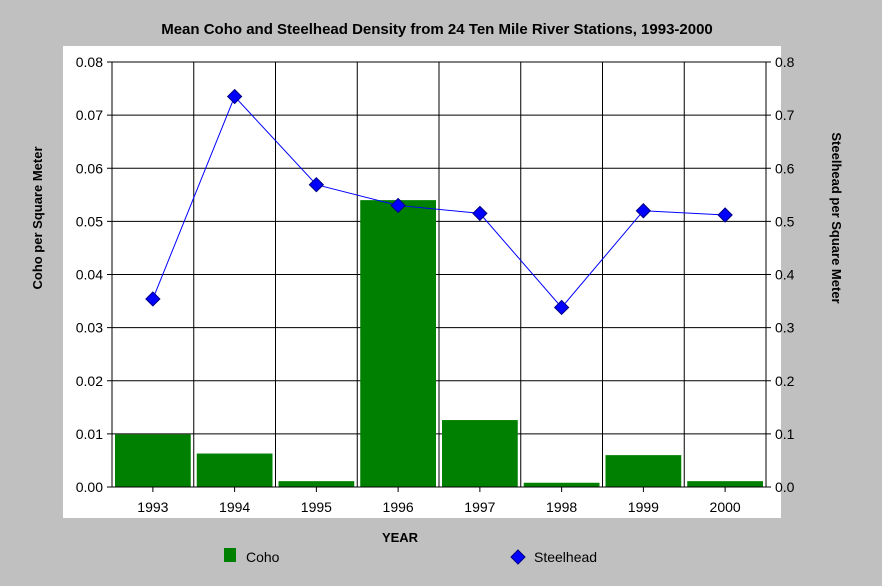  What do you see at coordinates (153, 299) in the screenshot?
I see `marker-steelhead-1993` at bounding box center [153, 299].